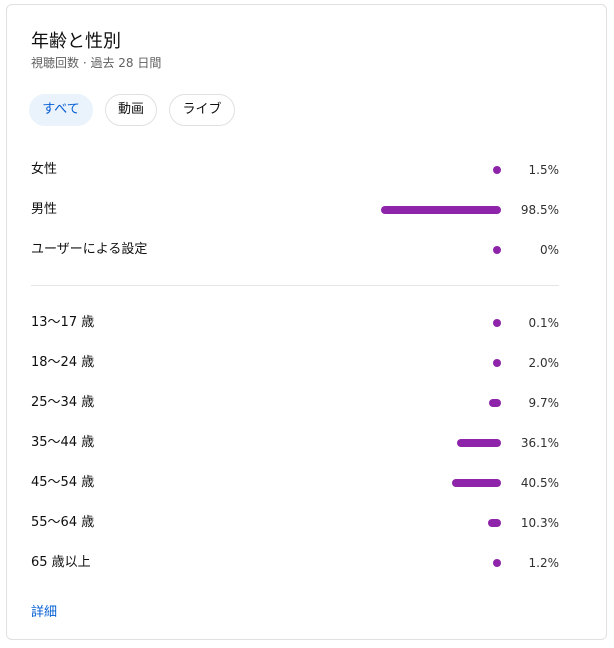  I want to click on row-label: 女性, so click(44, 169).